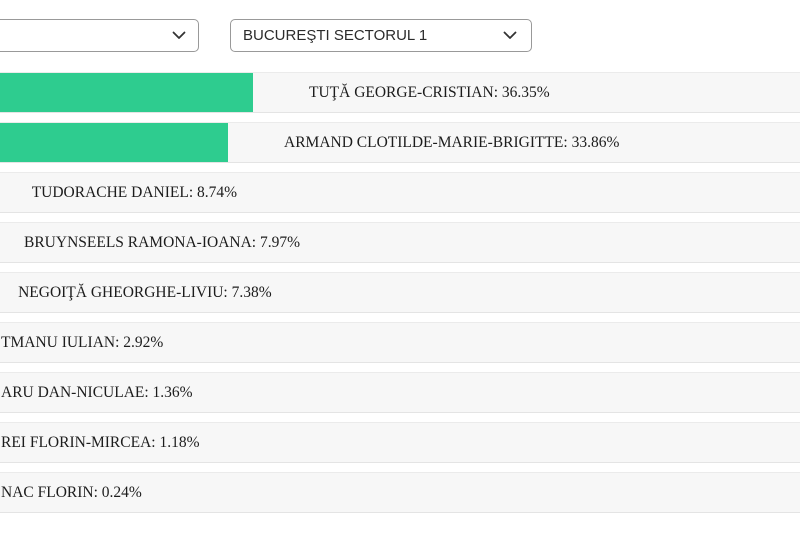  What do you see at coordinates (82, 342) in the screenshot?
I see `result-label: TMANU IULIAN: 2.92%` at bounding box center [82, 342].